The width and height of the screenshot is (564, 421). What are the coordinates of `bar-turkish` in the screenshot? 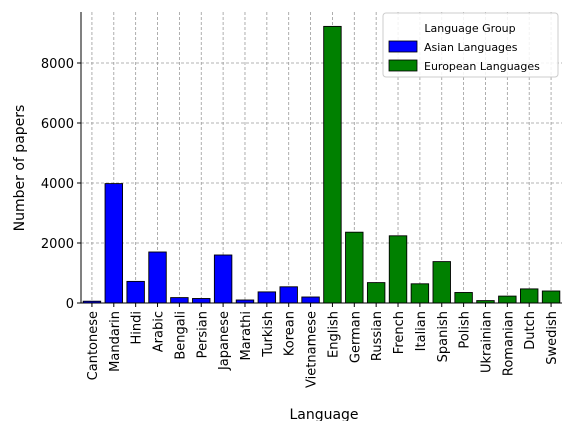 It's located at (267, 297).